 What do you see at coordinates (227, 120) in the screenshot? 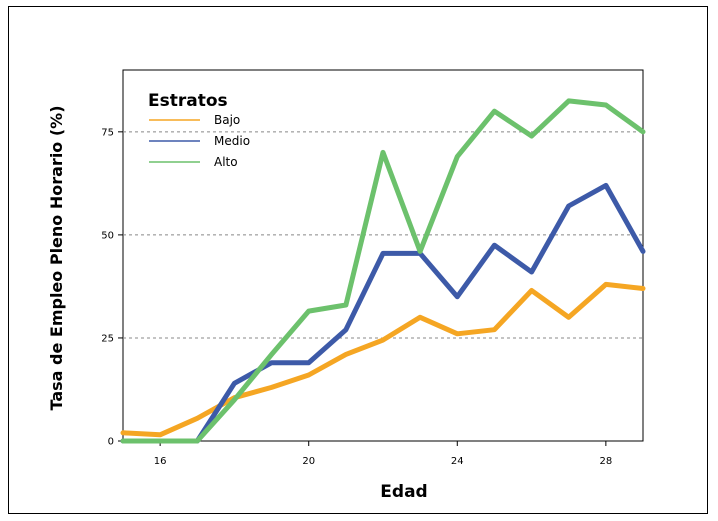
I see `legend-label-bajo: Bajo` at bounding box center [227, 120].